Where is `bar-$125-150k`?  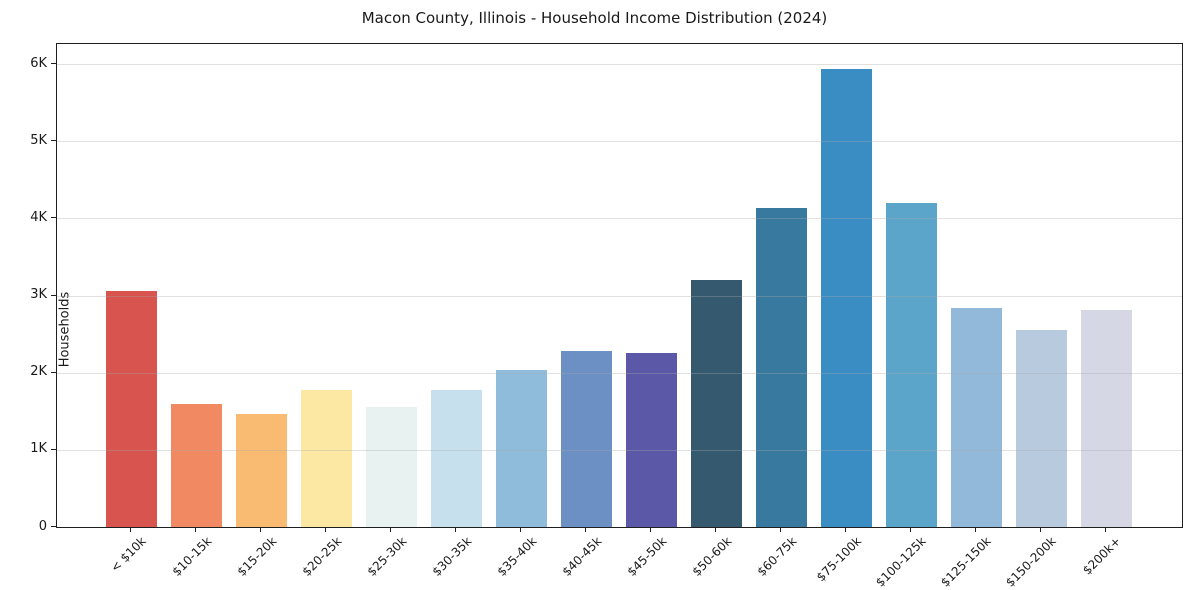 bar-$125-150k is located at coordinates (976, 417).